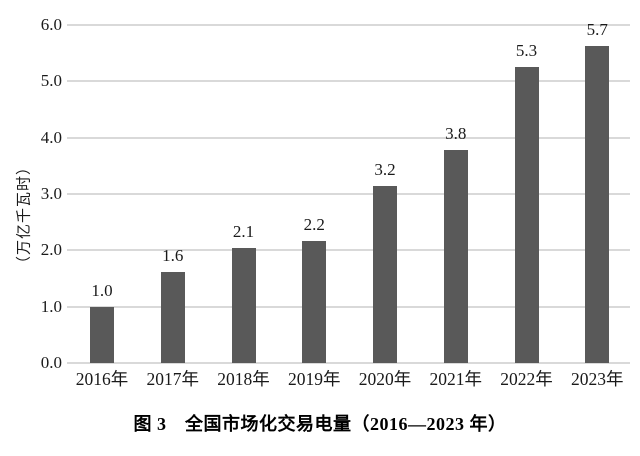 This screenshot has width=640, height=456. Describe the element at coordinates (51, 306) in the screenshot. I see `y-tick-label: 1.0` at that location.